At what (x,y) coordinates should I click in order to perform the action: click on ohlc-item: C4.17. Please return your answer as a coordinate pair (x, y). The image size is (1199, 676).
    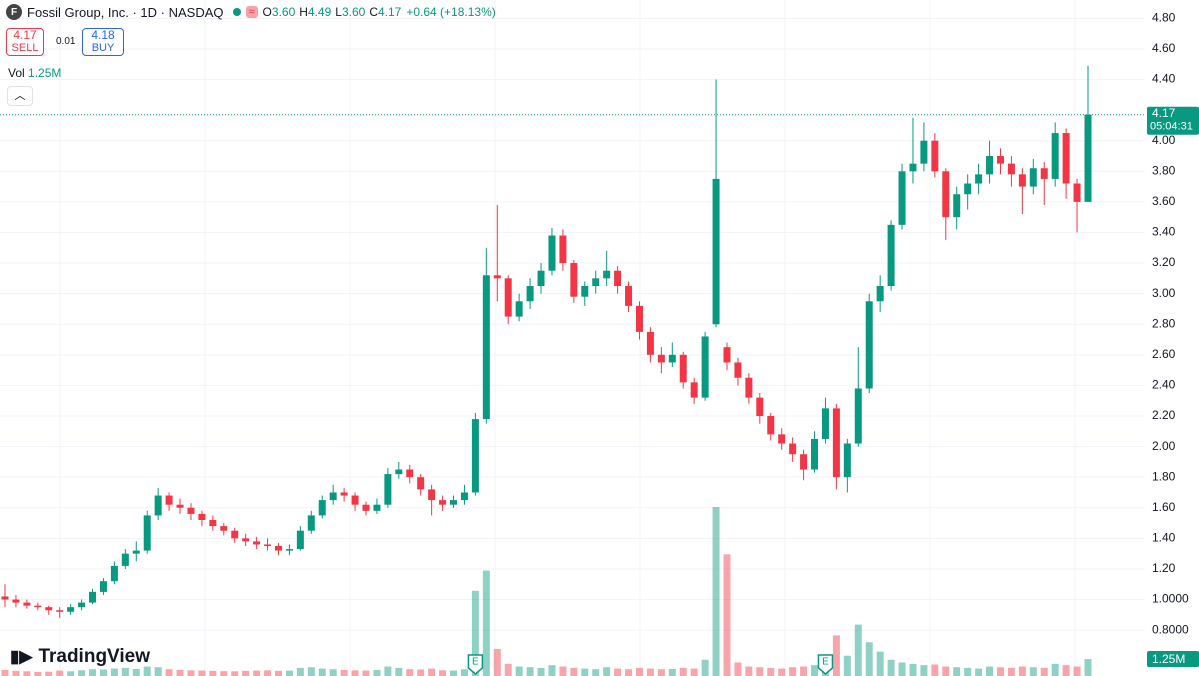
    Looking at the image, I should click on (385, 12).